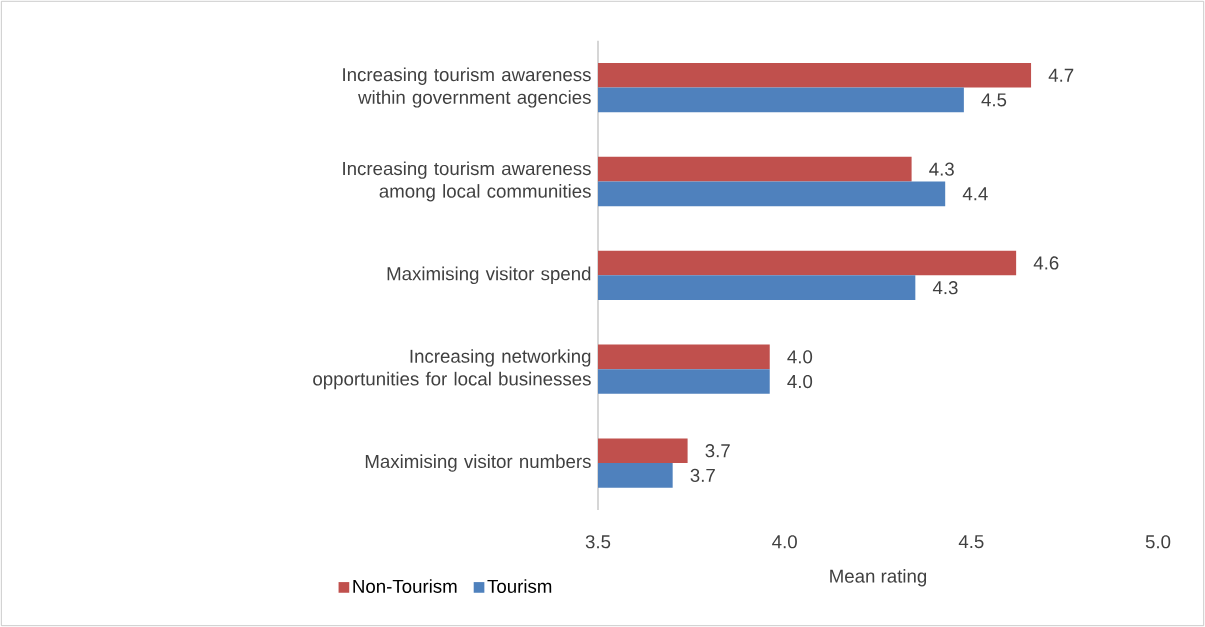 Image resolution: width=1205 pixels, height=627 pixels. Describe the element at coordinates (878, 578) in the screenshot. I see `x-axis-title: Mean rating` at that location.